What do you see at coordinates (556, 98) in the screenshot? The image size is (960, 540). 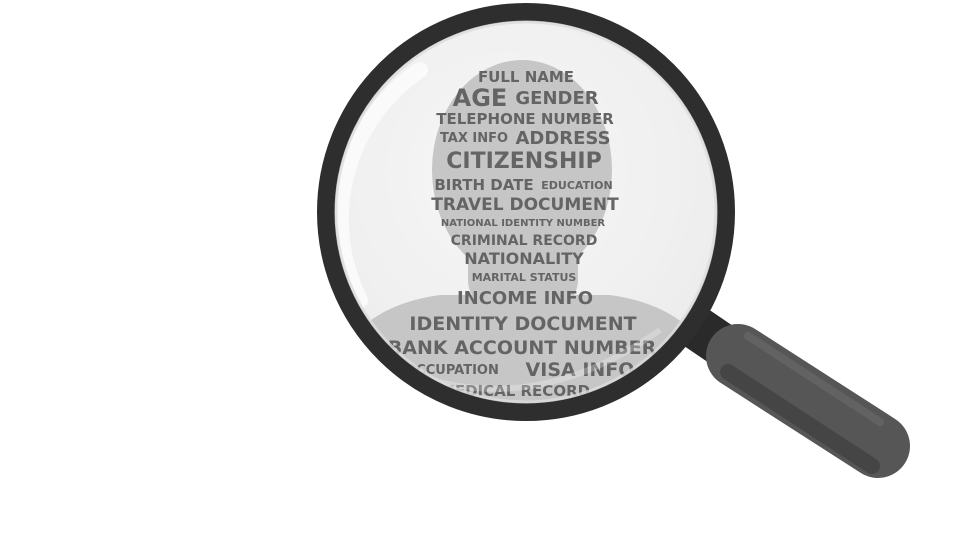 I see `word-gender: GENDER` at bounding box center [556, 98].